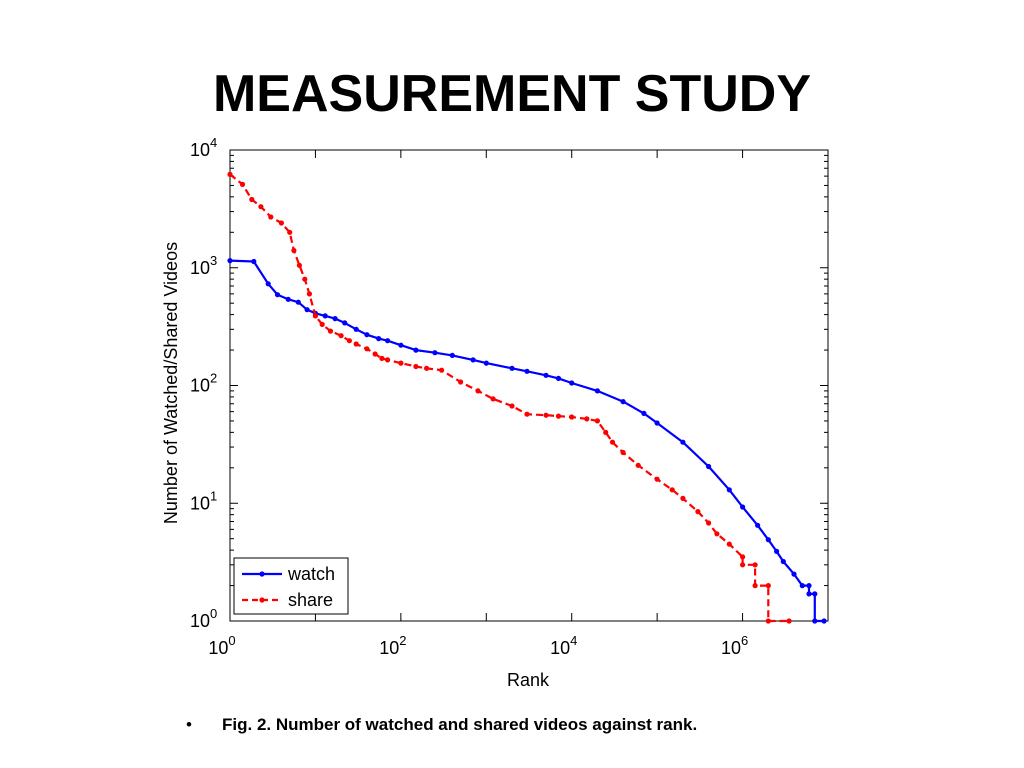 The width and height of the screenshot is (1024, 768). What do you see at coordinates (311, 574) in the screenshot?
I see `legend-watch-label: watch` at bounding box center [311, 574].